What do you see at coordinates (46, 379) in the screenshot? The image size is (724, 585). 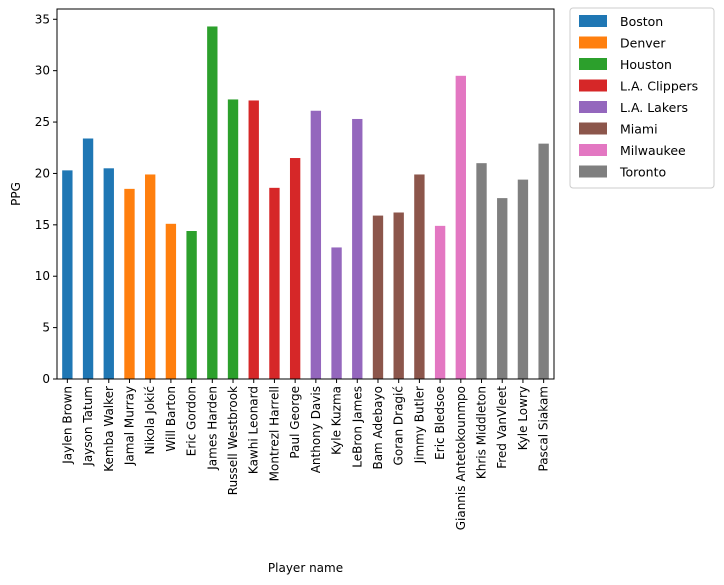 I see `y-tick-label: 0` at bounding box center [46, 379].